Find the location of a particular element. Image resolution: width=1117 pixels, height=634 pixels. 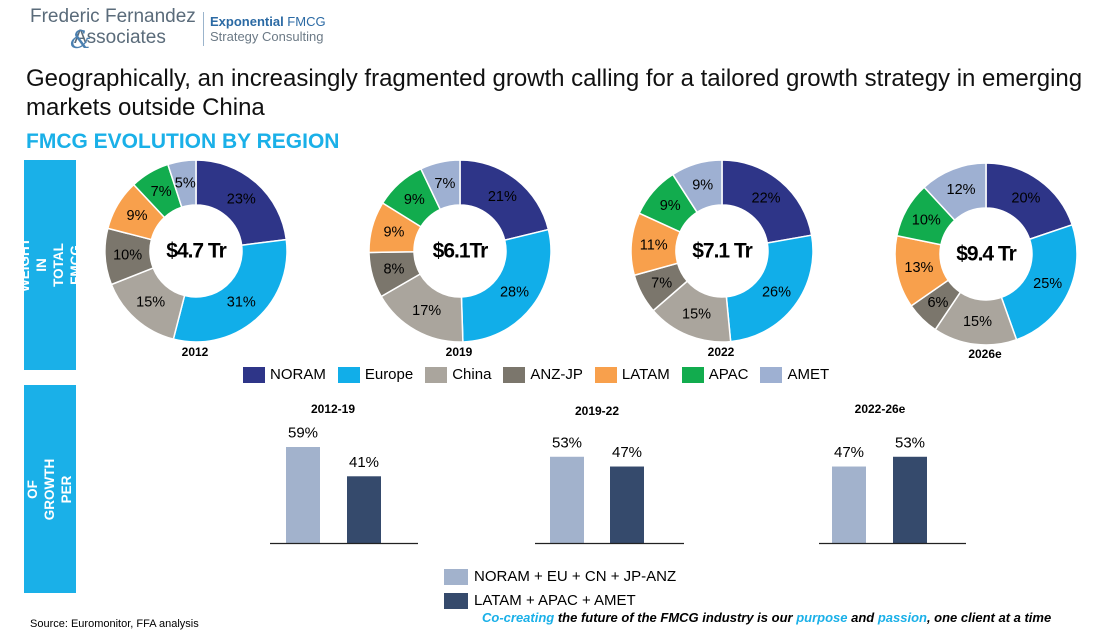

legend-label-anz-jp: ANZ-JP is located at coordinates (556, 374).